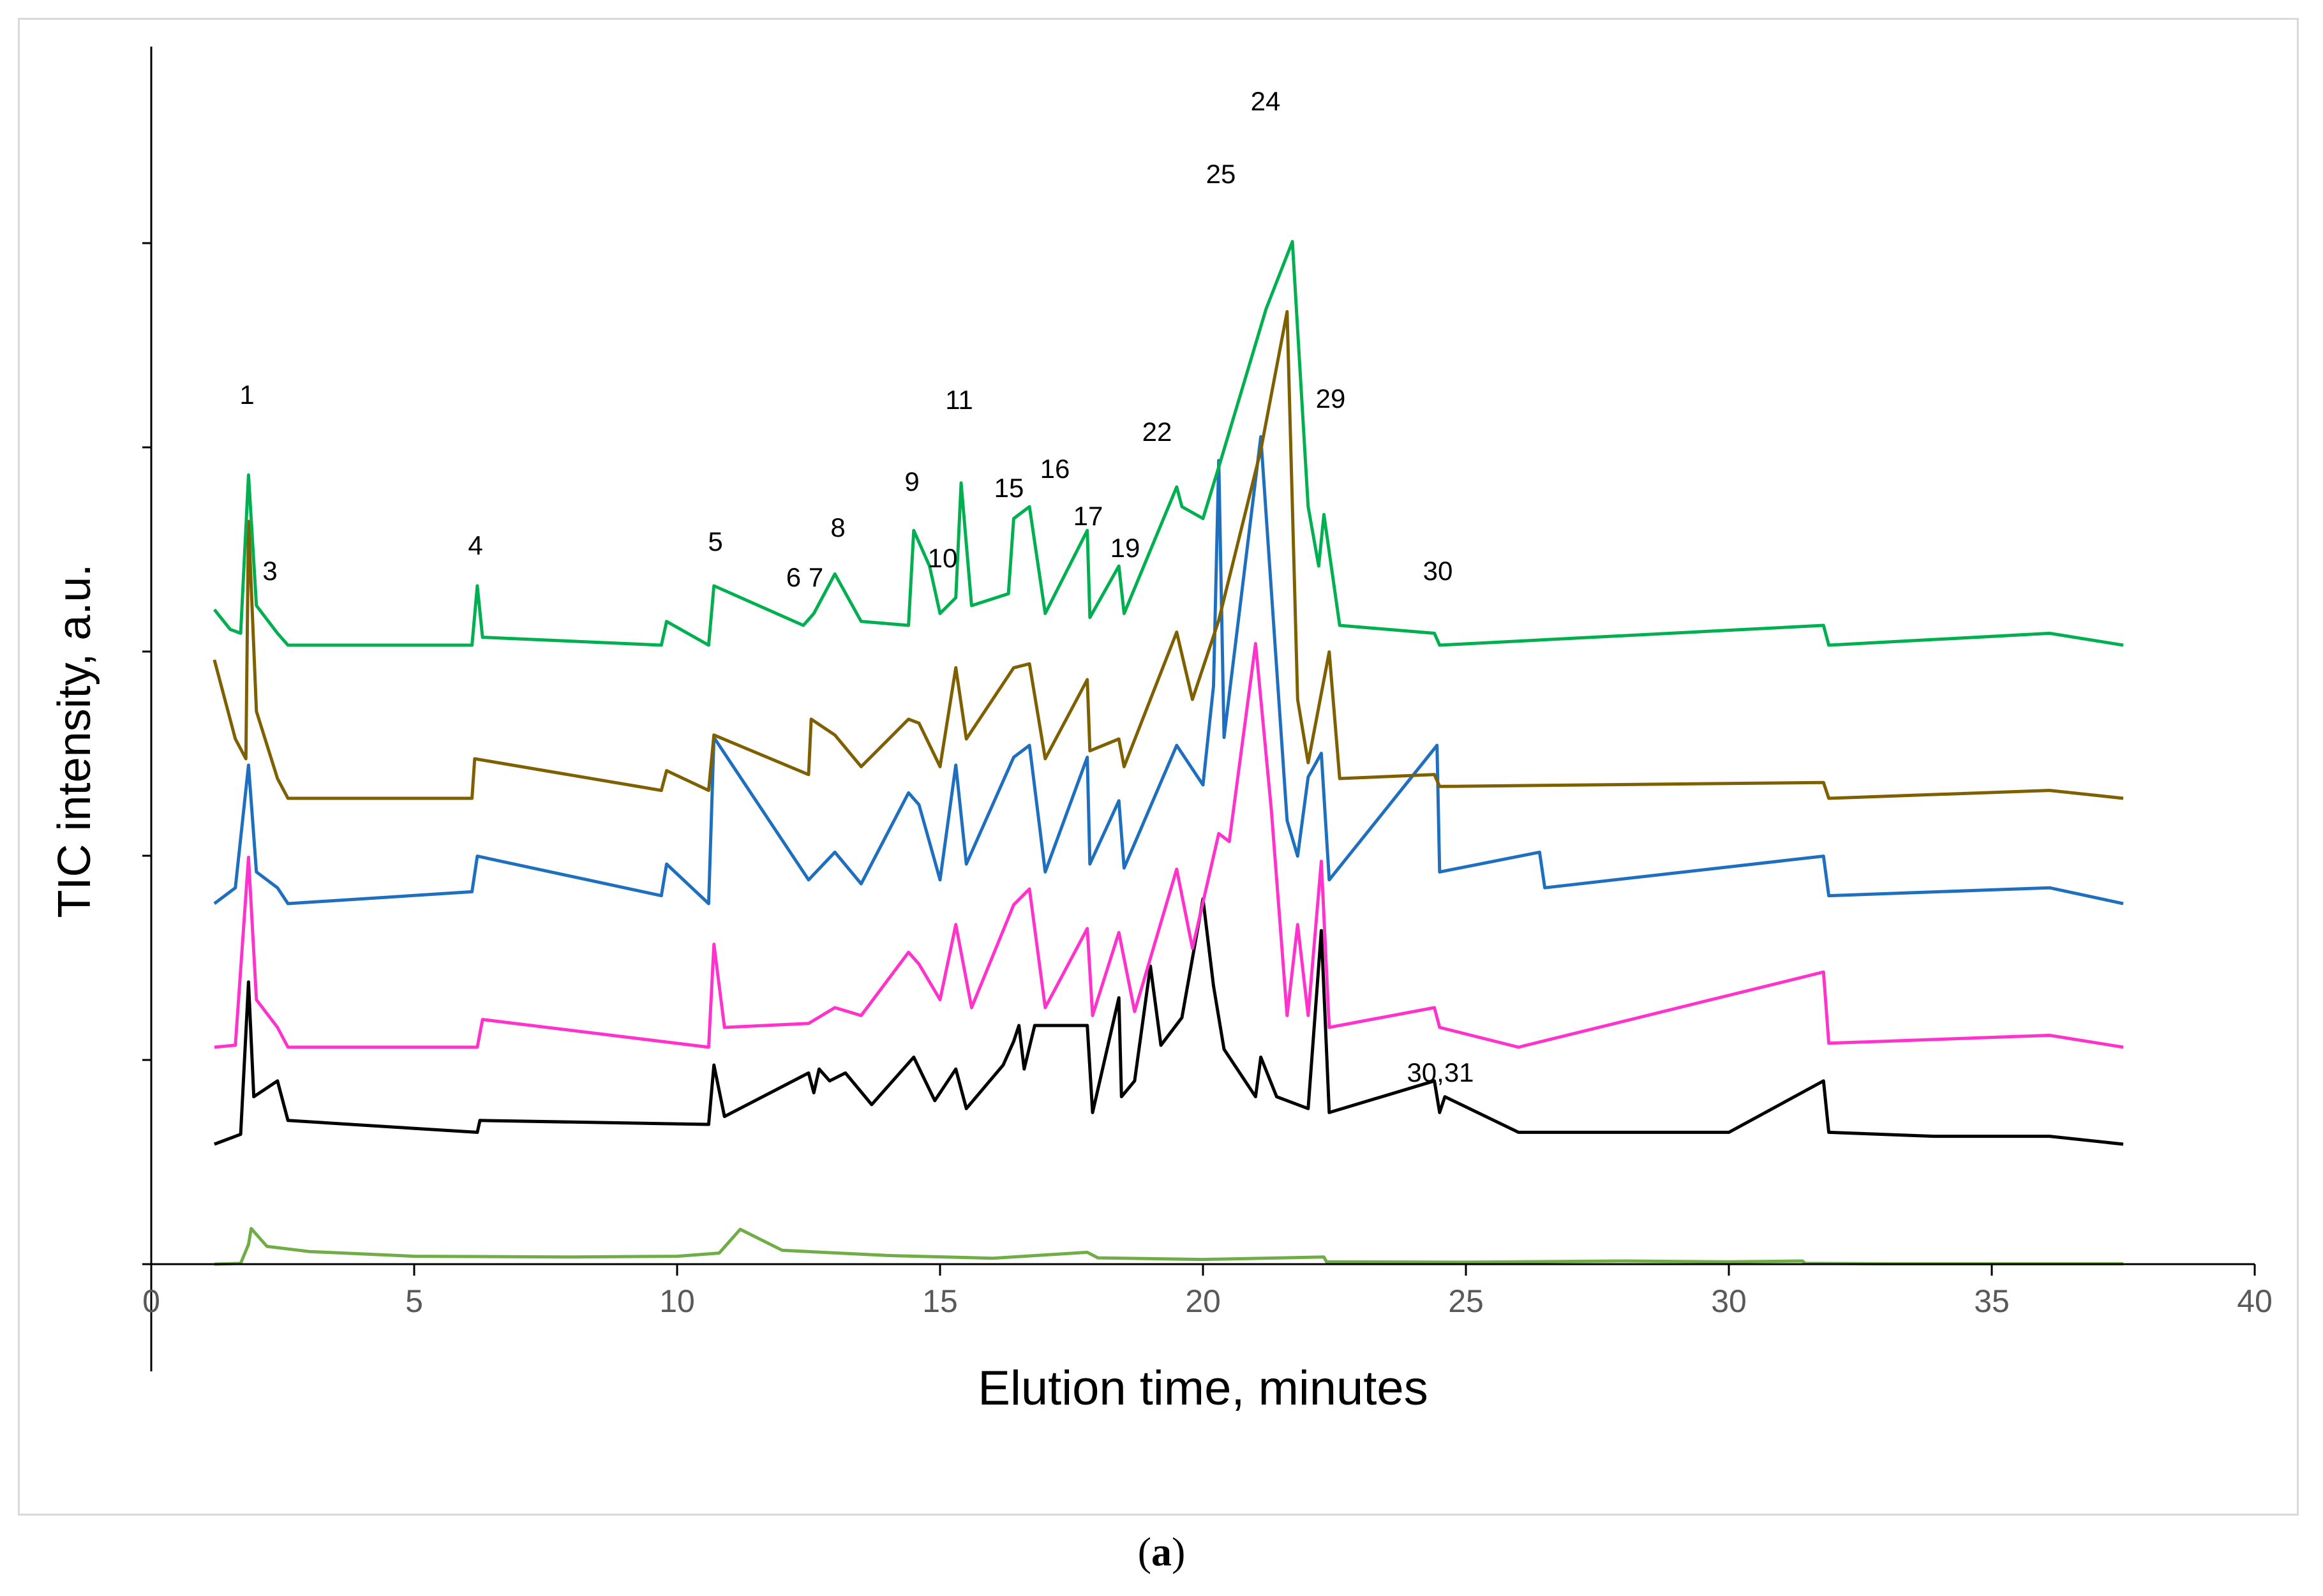  I want to click on peak-label-25: 25, so click(1221, 174).